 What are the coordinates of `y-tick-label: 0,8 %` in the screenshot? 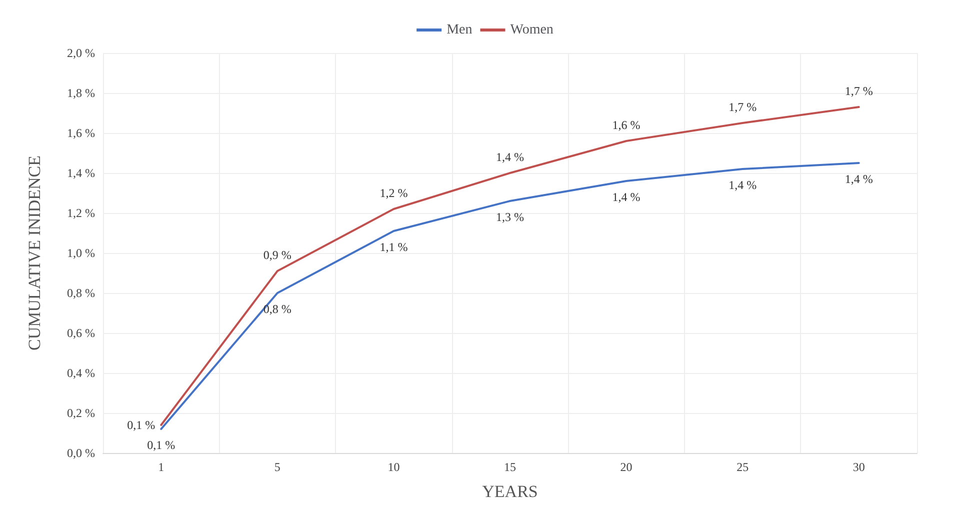 It's located at (81, 293).